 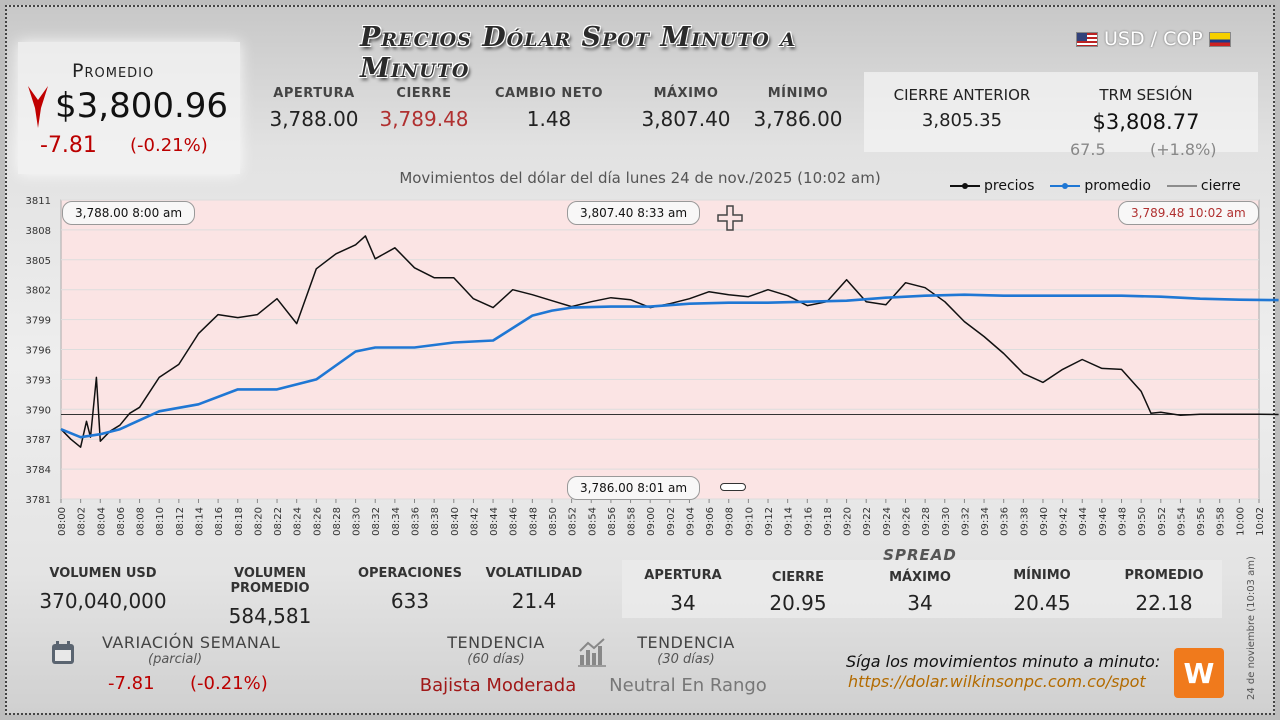 I want to click on x-tick-label: 09:32, so click(x=965, y=521).